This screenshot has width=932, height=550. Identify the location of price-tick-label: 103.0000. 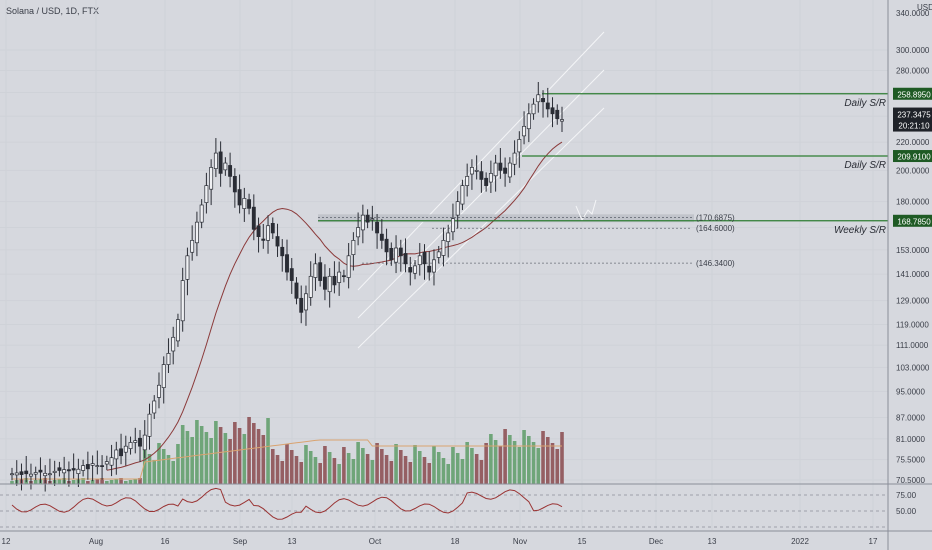
(913, 367).